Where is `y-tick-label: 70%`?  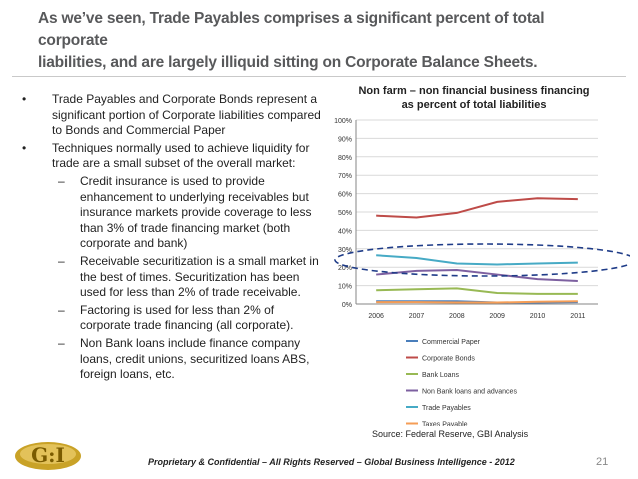 y-tick-label: 70% is located at coordinates (345, 176).